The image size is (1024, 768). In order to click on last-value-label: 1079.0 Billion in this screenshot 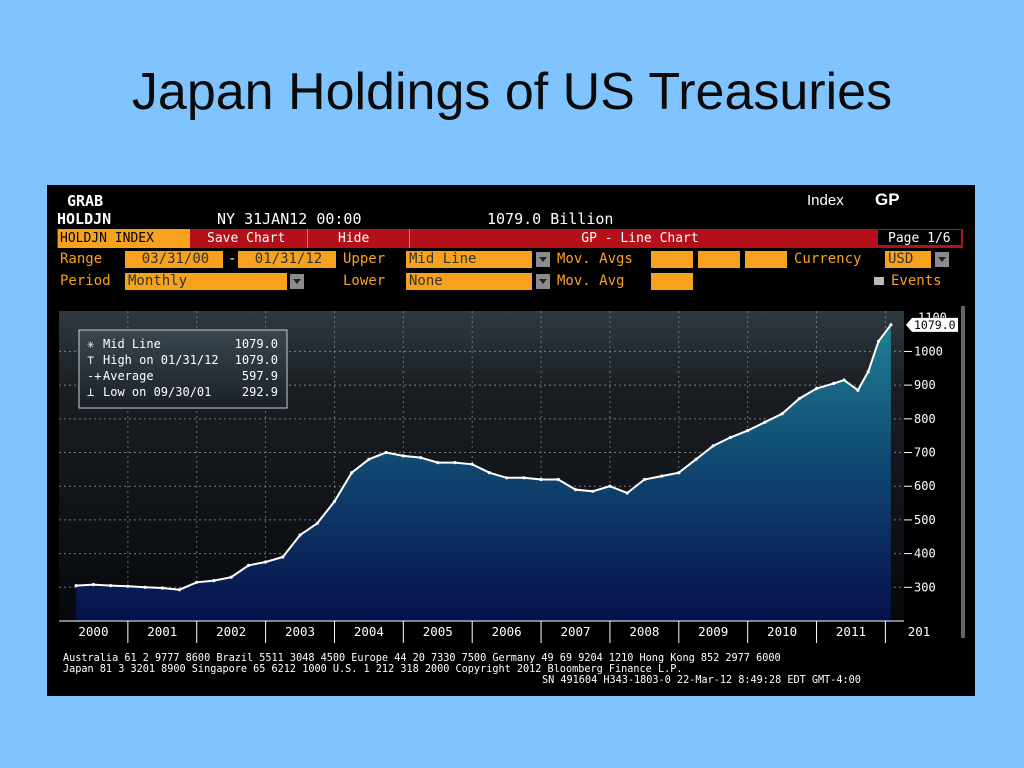, I will do `click(550, 219)`.